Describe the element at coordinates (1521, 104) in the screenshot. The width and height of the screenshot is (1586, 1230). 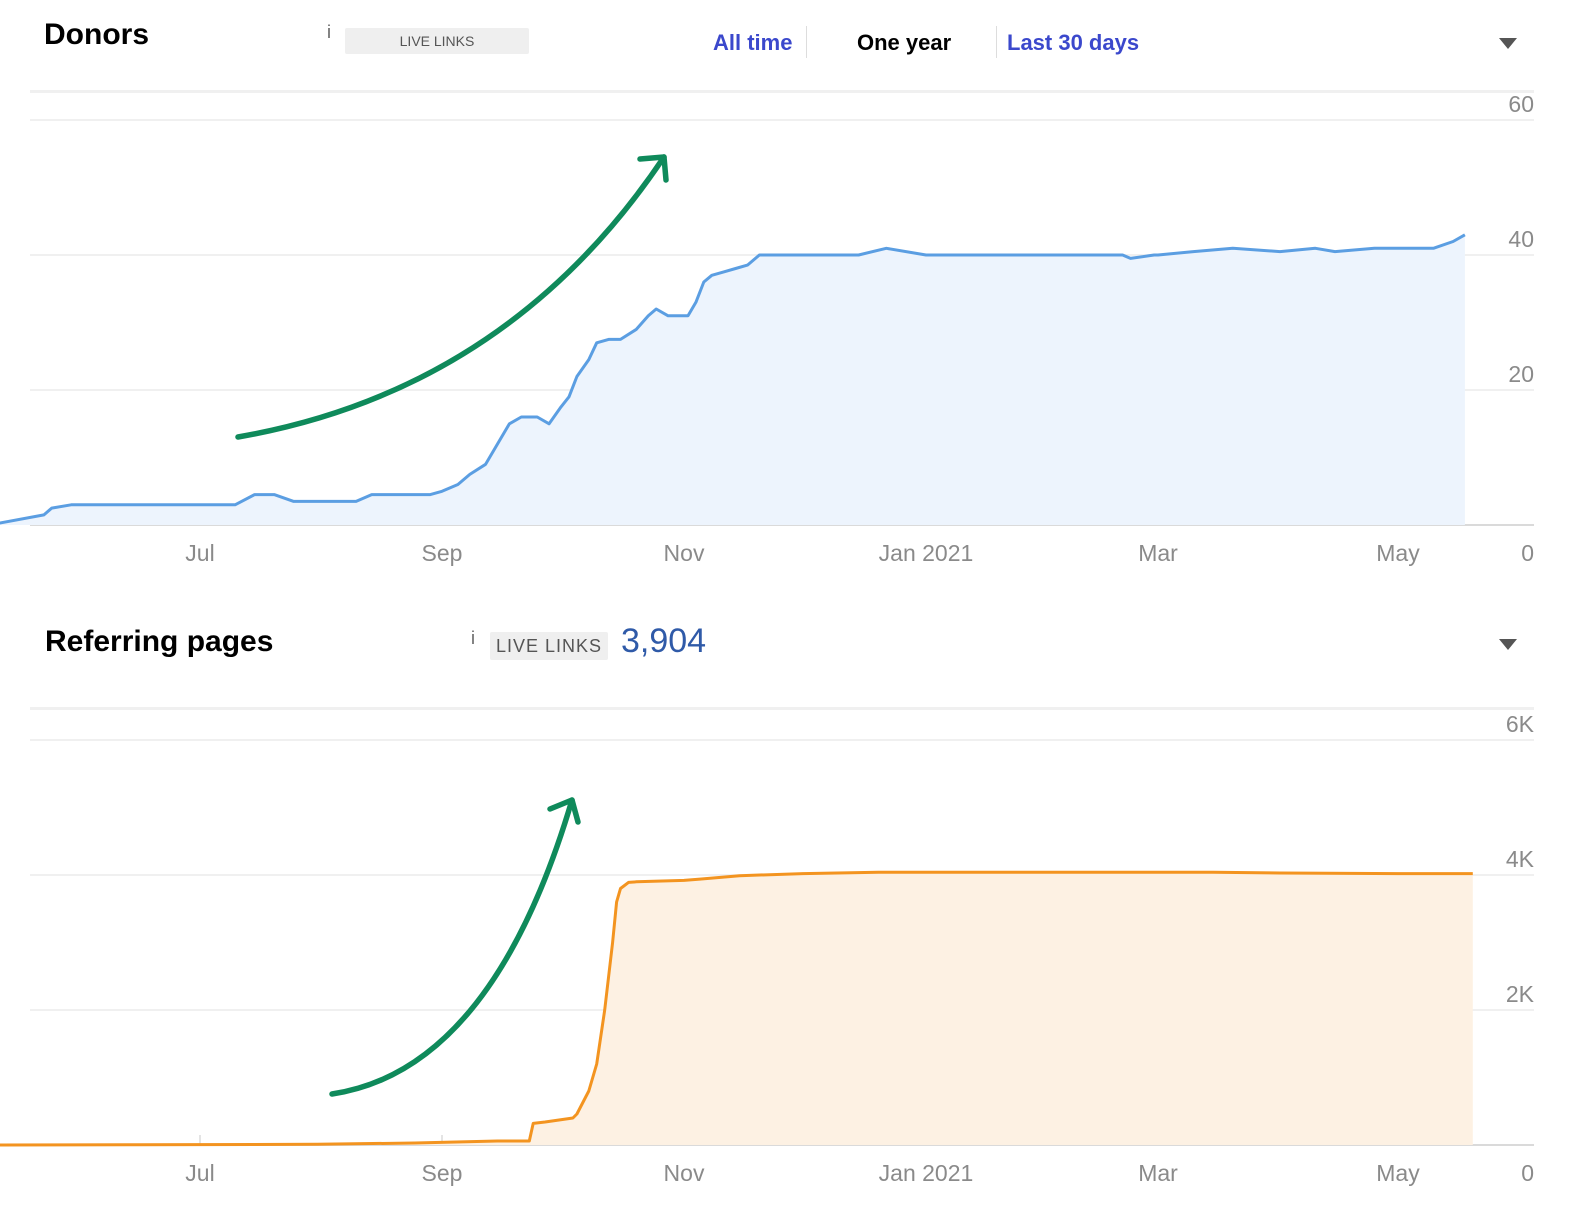
I see `y-tick-label: 60` at that location.